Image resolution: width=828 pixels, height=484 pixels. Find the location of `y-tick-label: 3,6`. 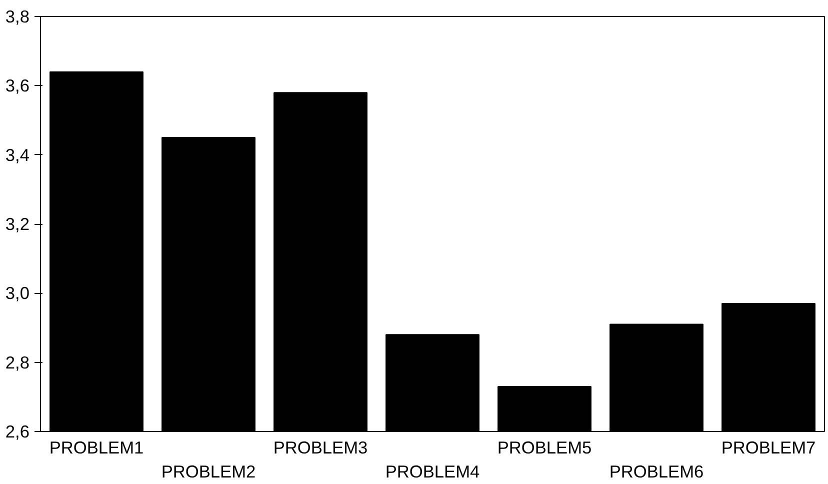

y-tick-label: 3,6 is located at coordinates (17, 86).